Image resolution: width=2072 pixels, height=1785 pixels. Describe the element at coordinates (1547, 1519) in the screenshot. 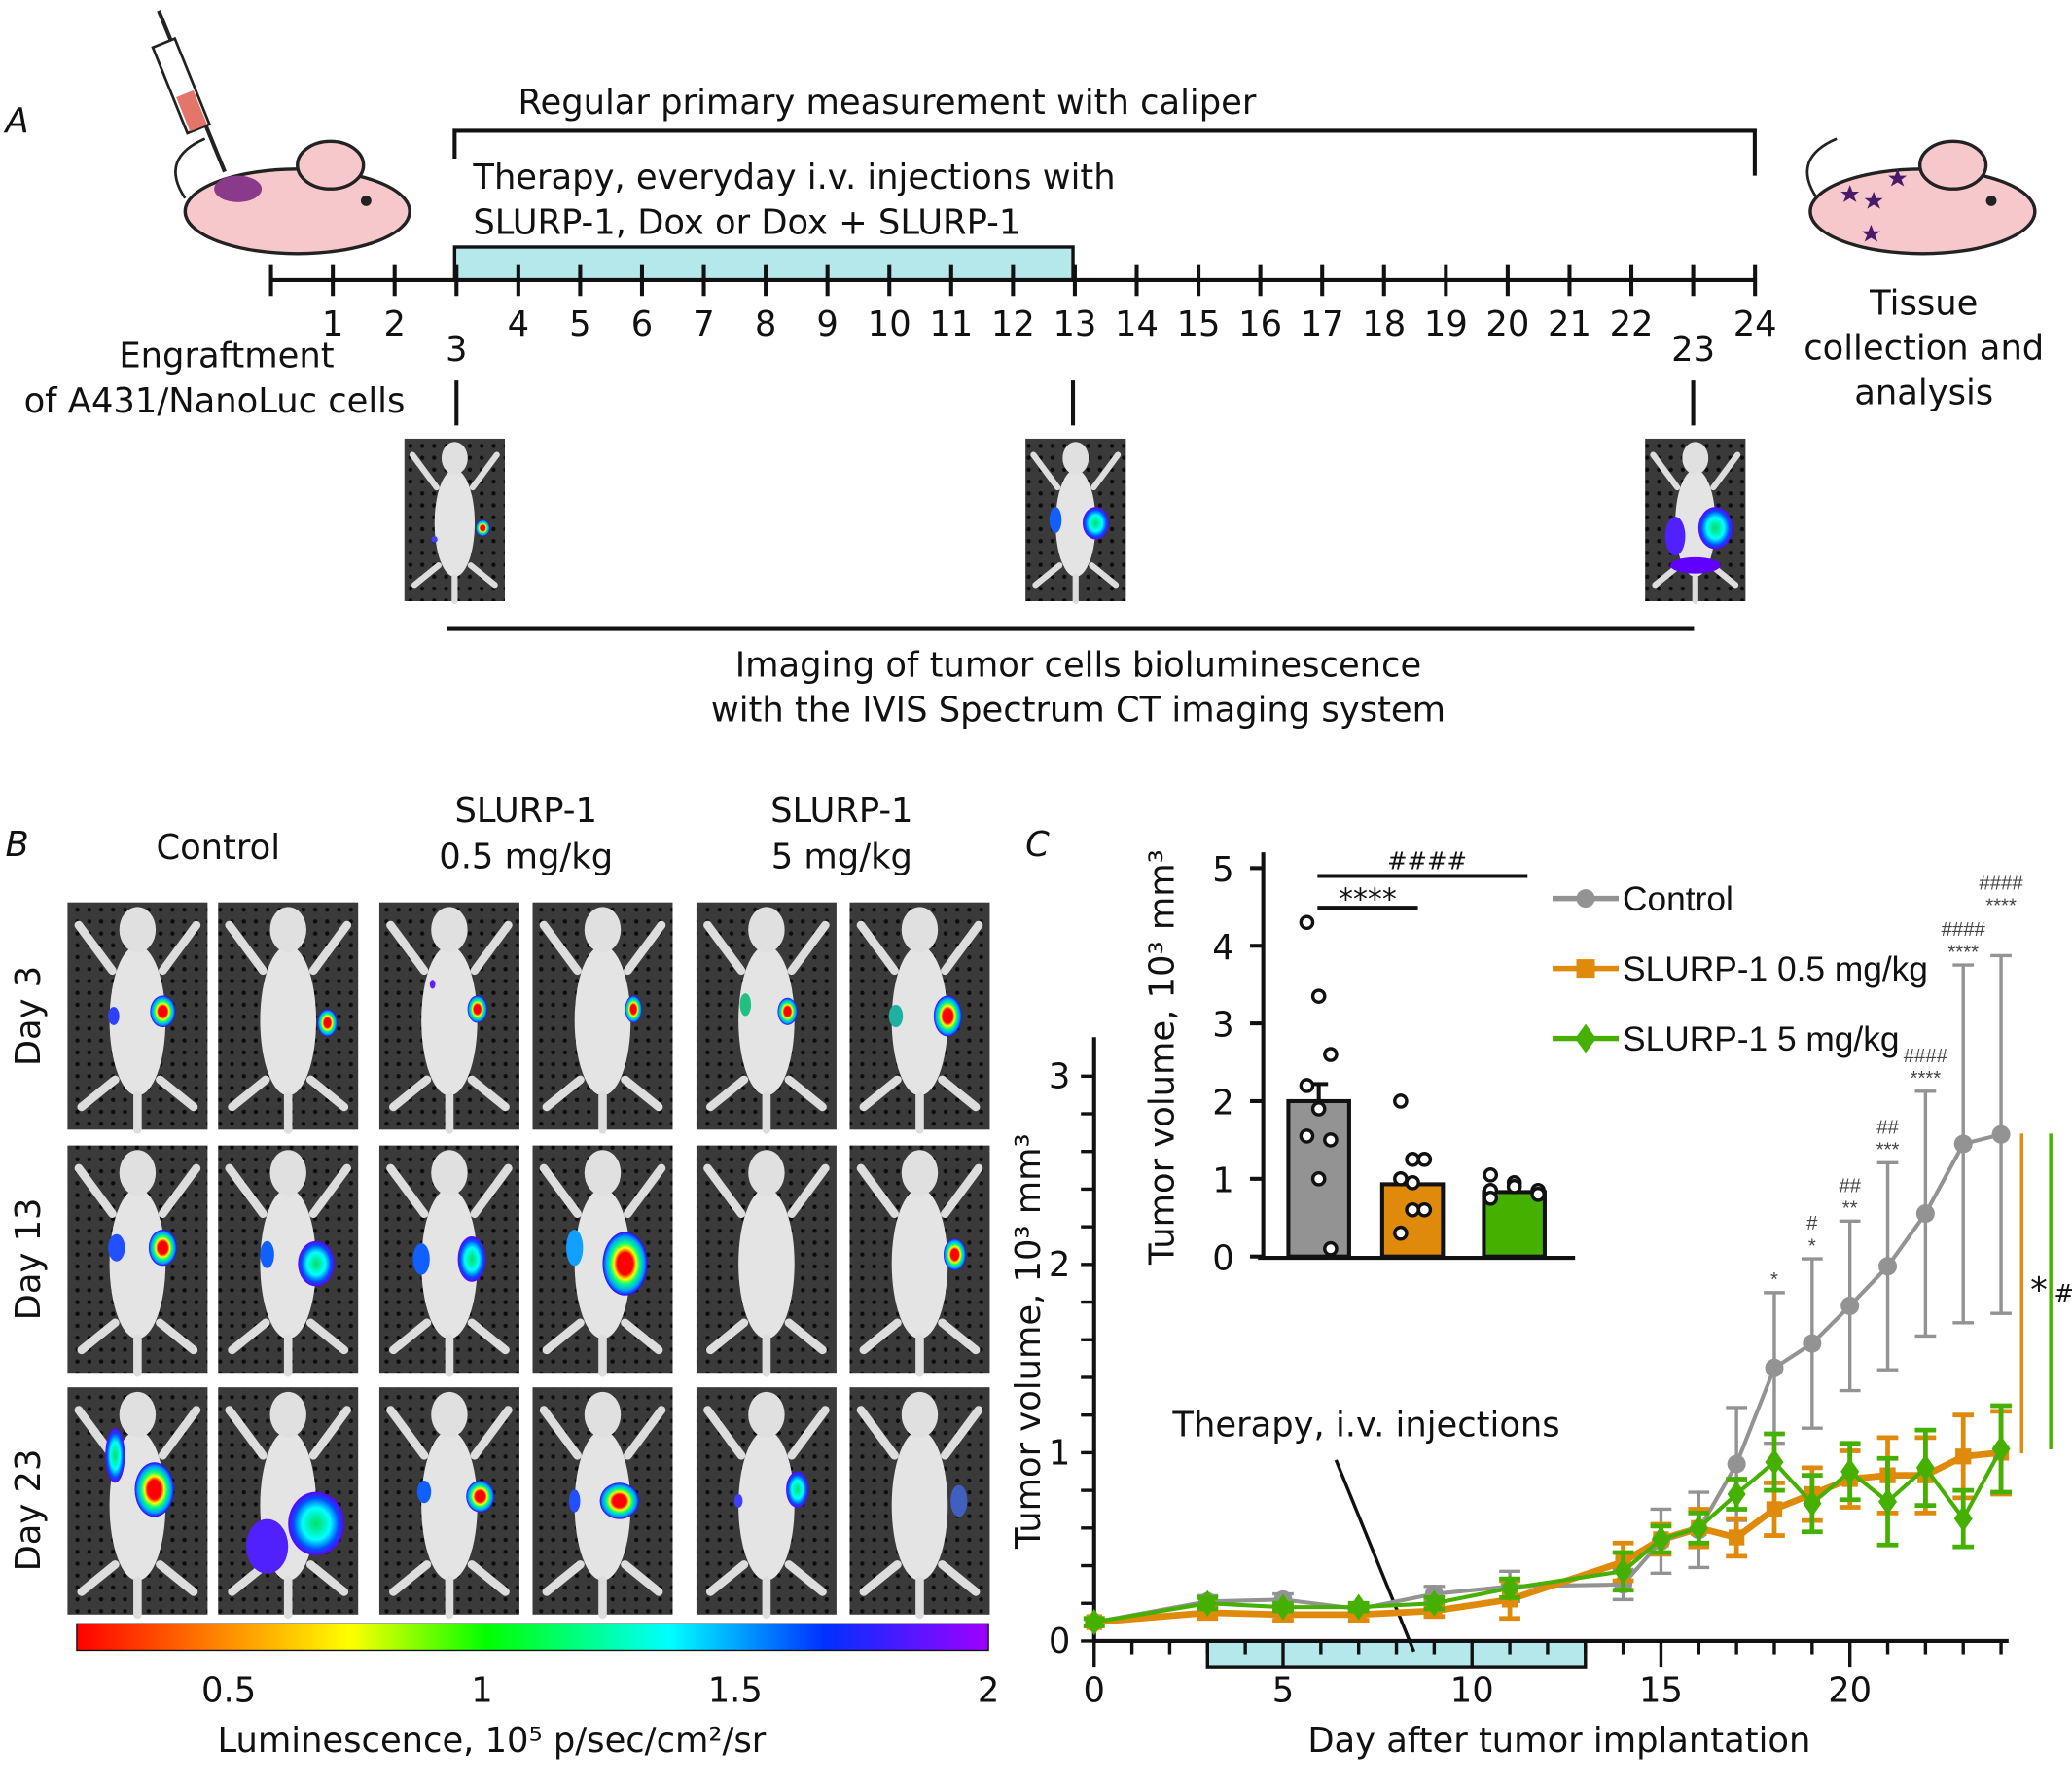

I see `series-diamond` at that location.